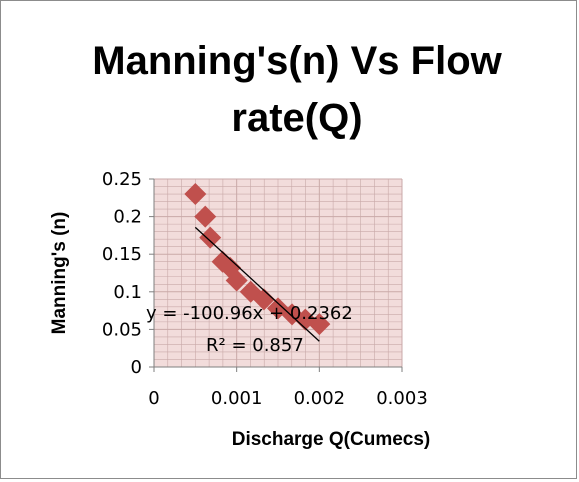 This screenshot has height=482, width=579. I want to click on chart-title-line-1: Manning's(n) Vs Flow, so click(297, 61).